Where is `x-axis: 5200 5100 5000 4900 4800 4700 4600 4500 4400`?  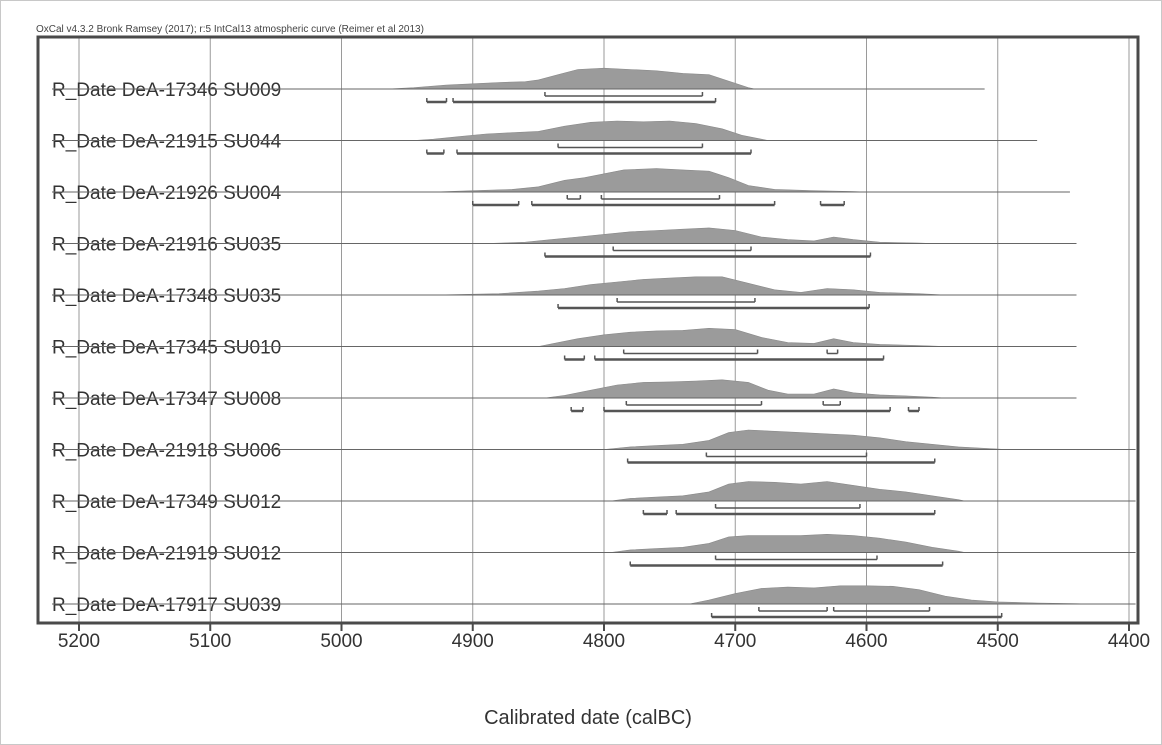
x-axis: 5200 5100 5000 4900 4800 4700 4600 4500 4400 is located at coordinates (604, 637).